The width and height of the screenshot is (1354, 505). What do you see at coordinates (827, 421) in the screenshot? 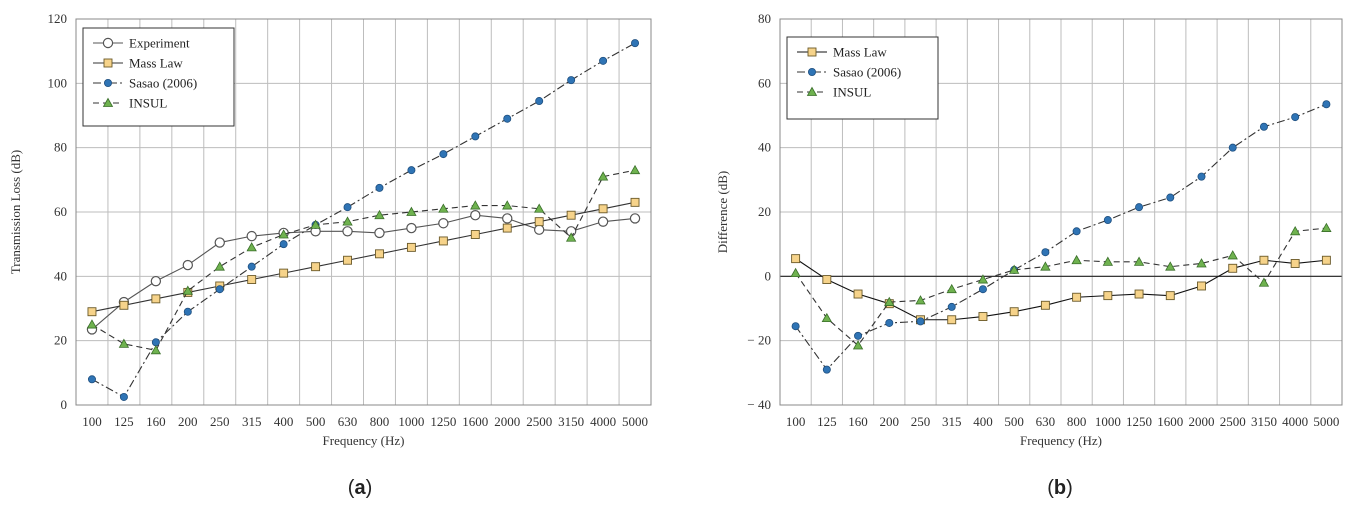
I see `x-tick-label: 125` at bounding box center [827, 421].